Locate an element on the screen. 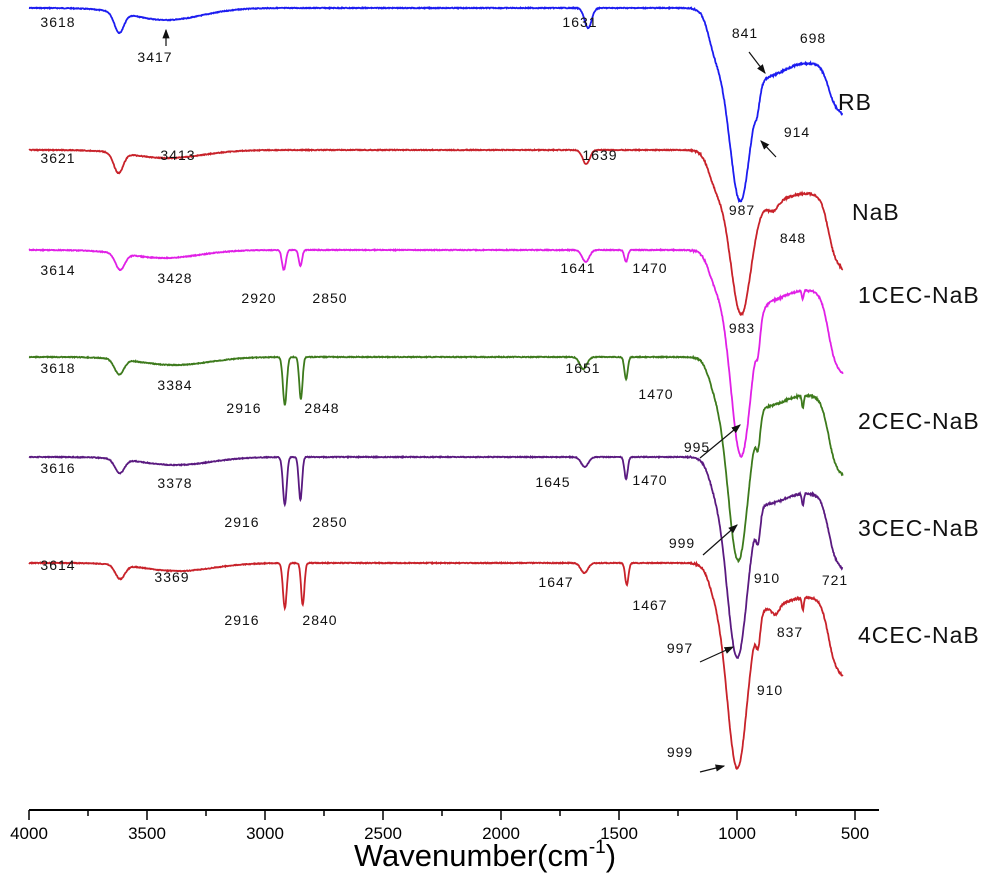  x-tick-label: 1500 is located at coordinates (619, 833).